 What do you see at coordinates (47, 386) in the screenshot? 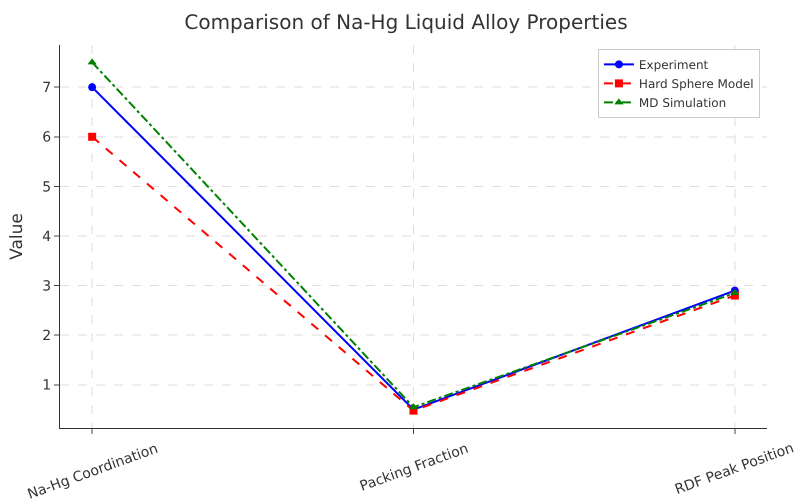
I see `y-tick-label: 1` at bounding box center [47, 386].